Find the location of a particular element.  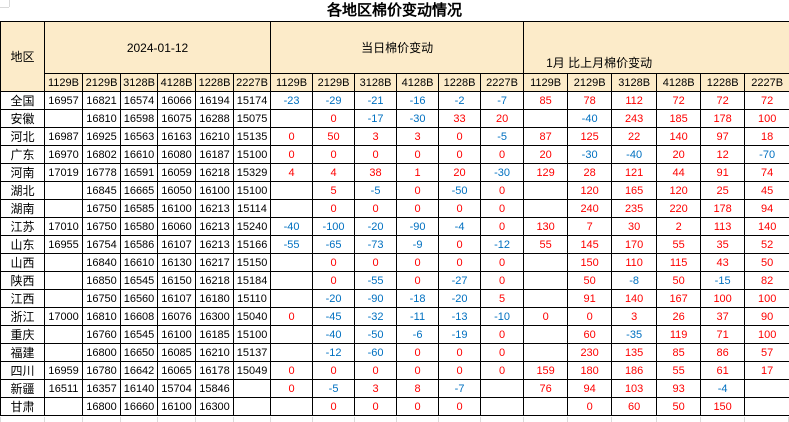

monthly-change-cell: 235 is located at coordinates (634, 208).